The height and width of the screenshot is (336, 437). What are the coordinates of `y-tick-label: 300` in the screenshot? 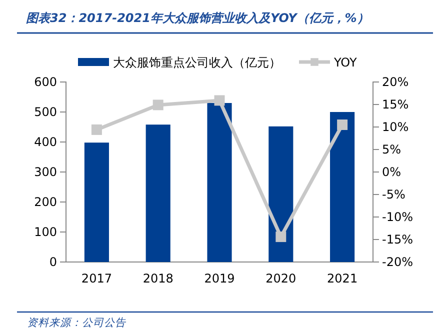 It's located at (45, 171).